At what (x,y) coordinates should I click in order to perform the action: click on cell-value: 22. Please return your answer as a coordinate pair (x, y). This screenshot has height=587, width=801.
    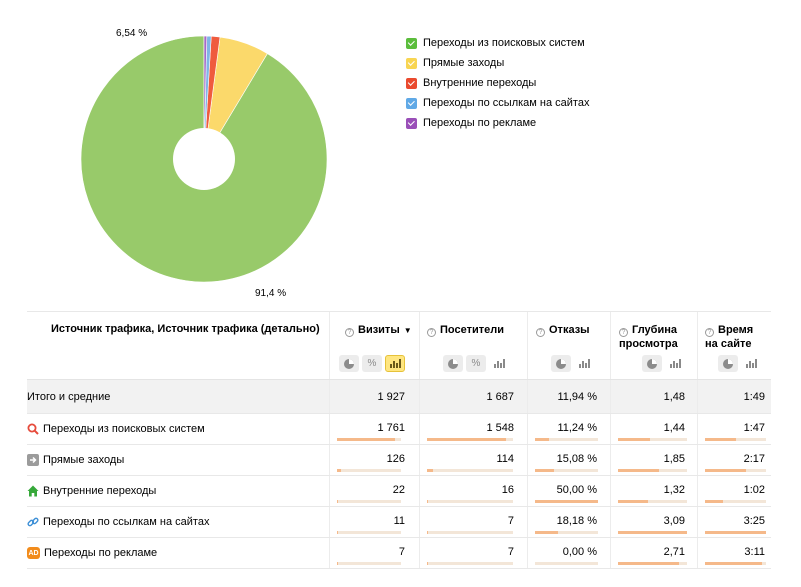
    Looking at the image, I should click on (398, 490).